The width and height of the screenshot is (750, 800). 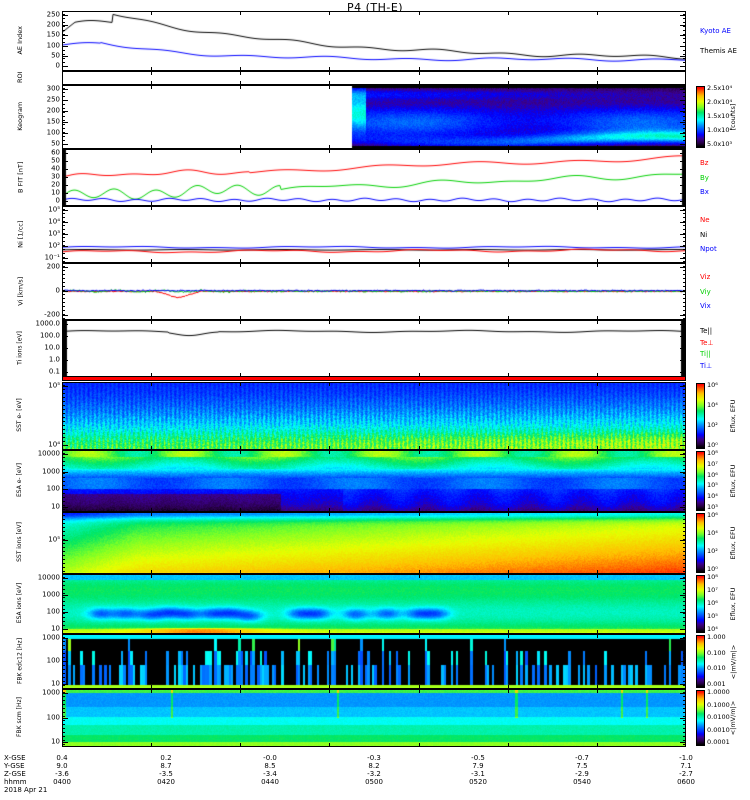 What do you see at coordinates (582, 766) in the screenshot?
I see `axis-value-y-gse-5: 7.5` at bounding box center [582, 766].